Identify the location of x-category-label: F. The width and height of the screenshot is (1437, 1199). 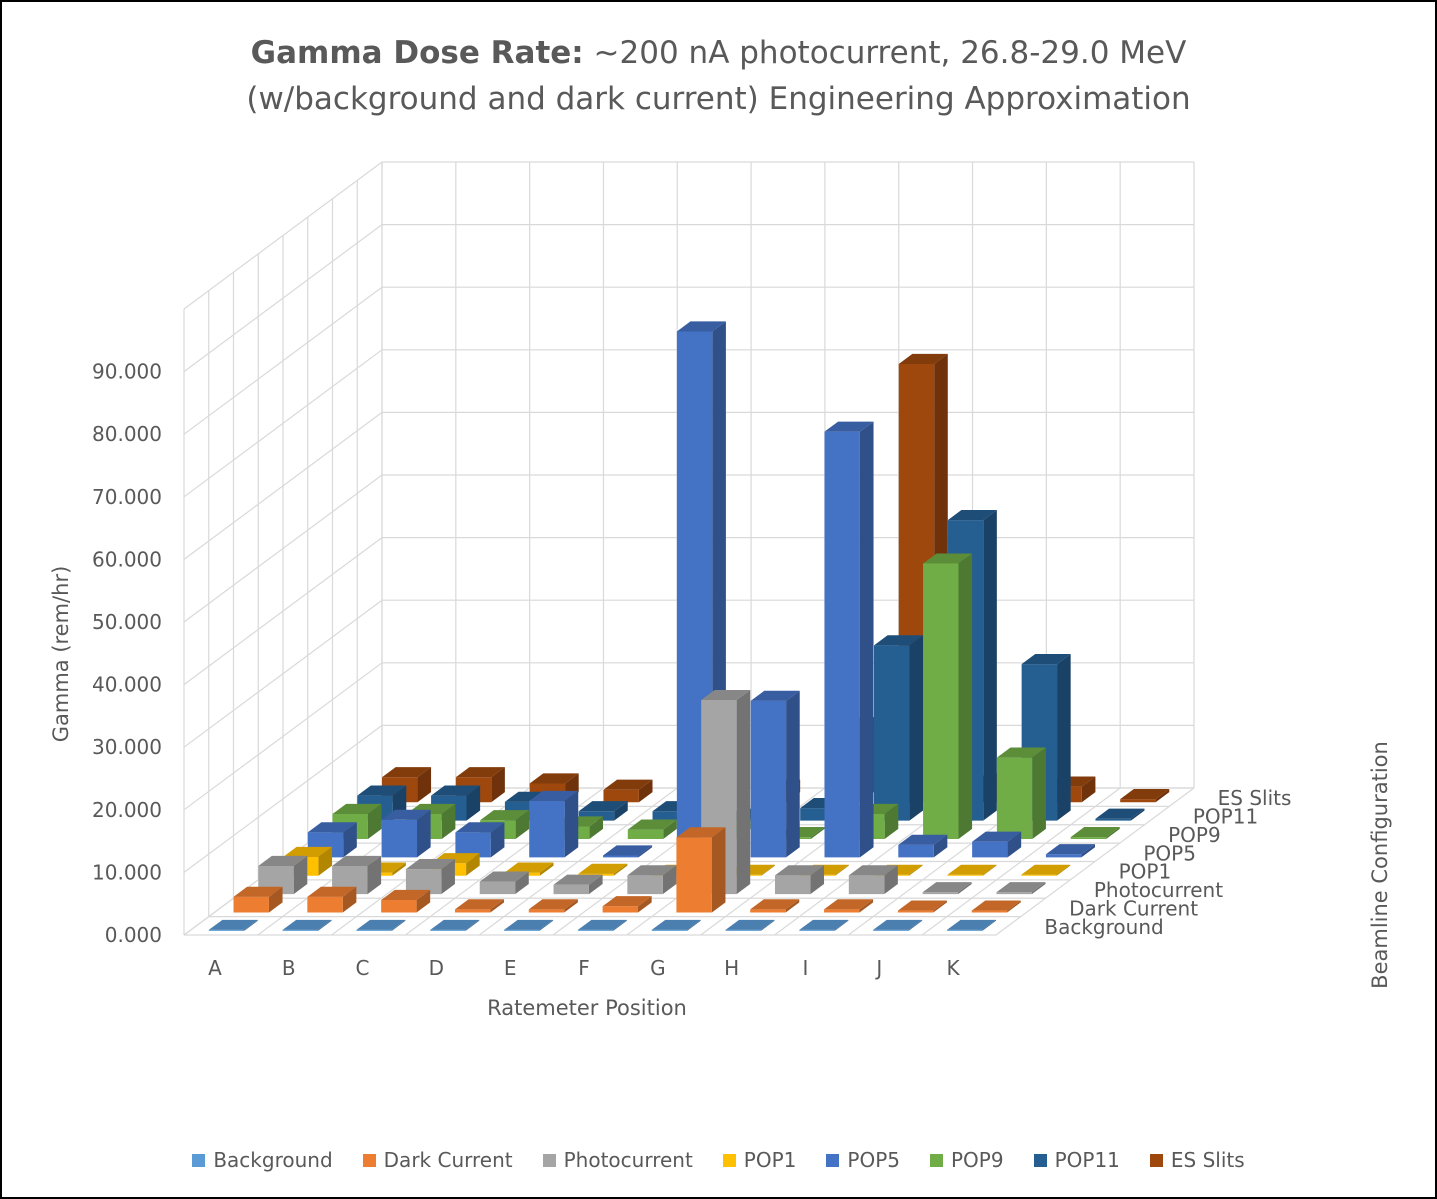
(584, 968).